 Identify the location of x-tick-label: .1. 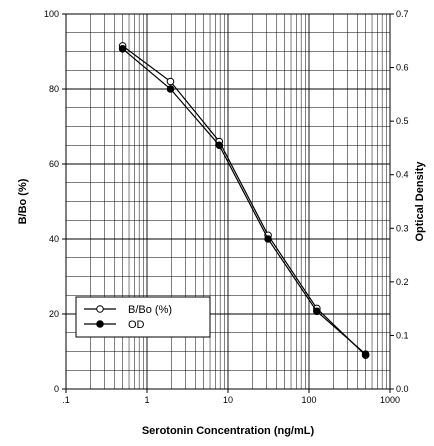
(66, 400).